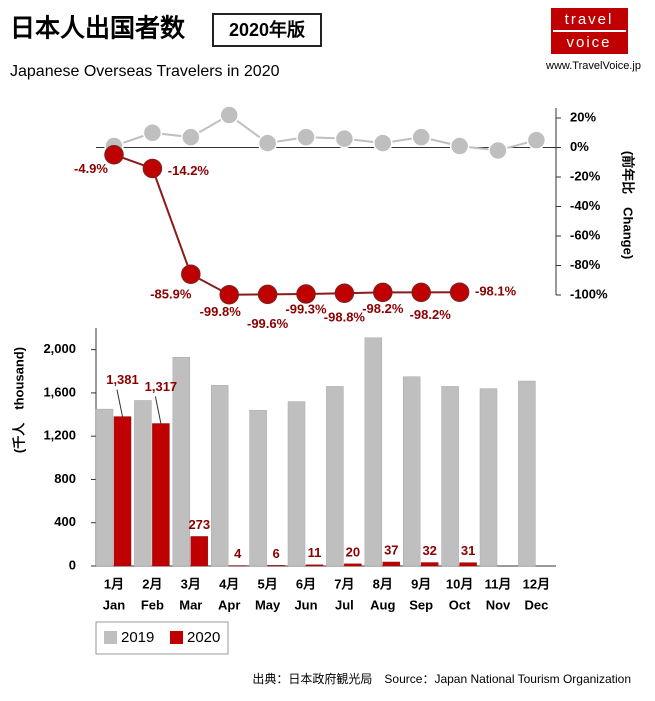 The image size is (655, 701). Describe the element at coordinates (593, 66) in the screenshot. I see `url: www.TravelVoice.jp` at that location.